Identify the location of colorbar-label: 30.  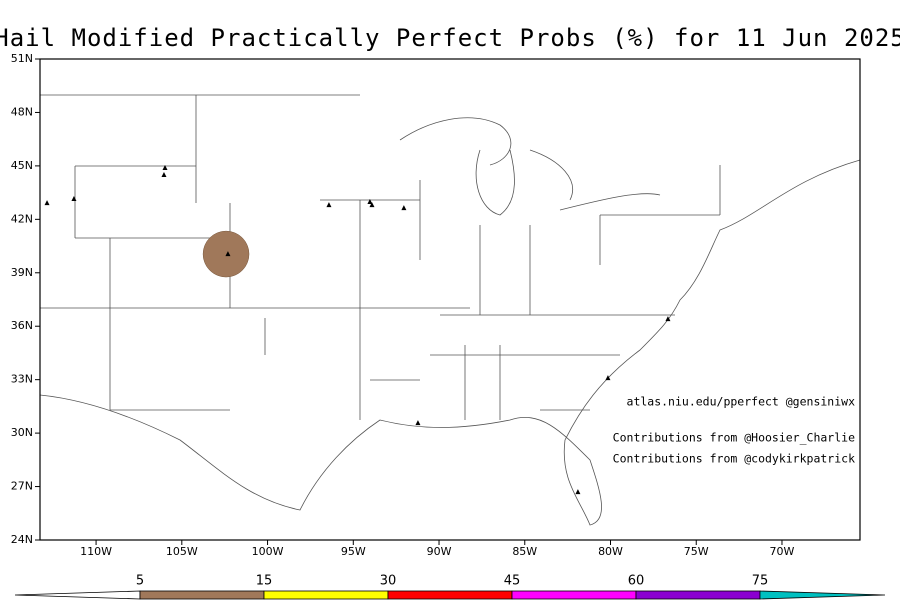
(388, 581).